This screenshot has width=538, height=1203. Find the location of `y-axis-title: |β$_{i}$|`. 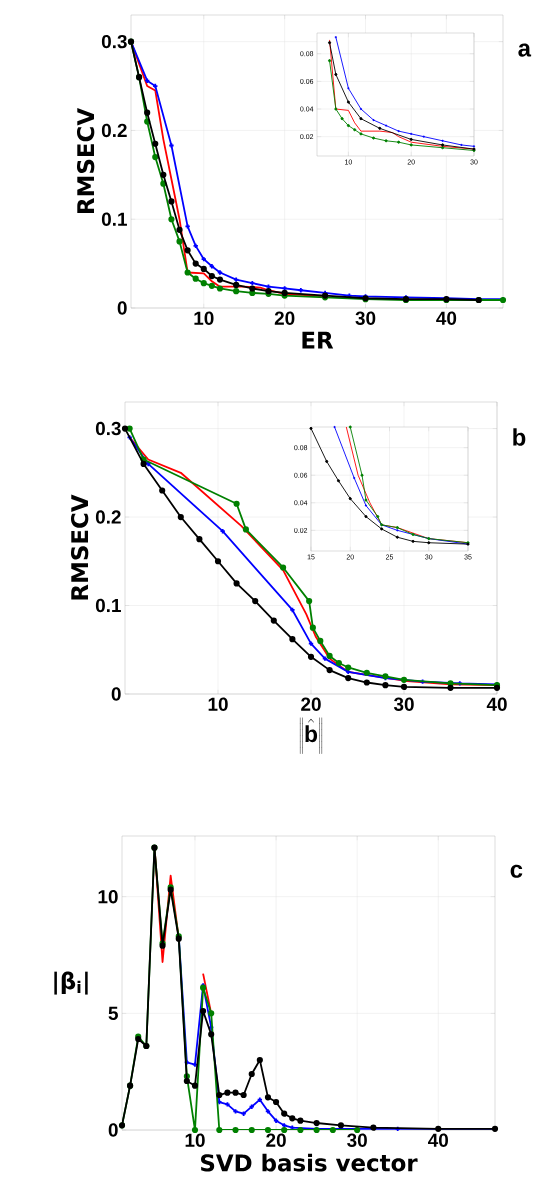

y-axis-title: |β$_{i}$| is located at coordinates (71, 983).